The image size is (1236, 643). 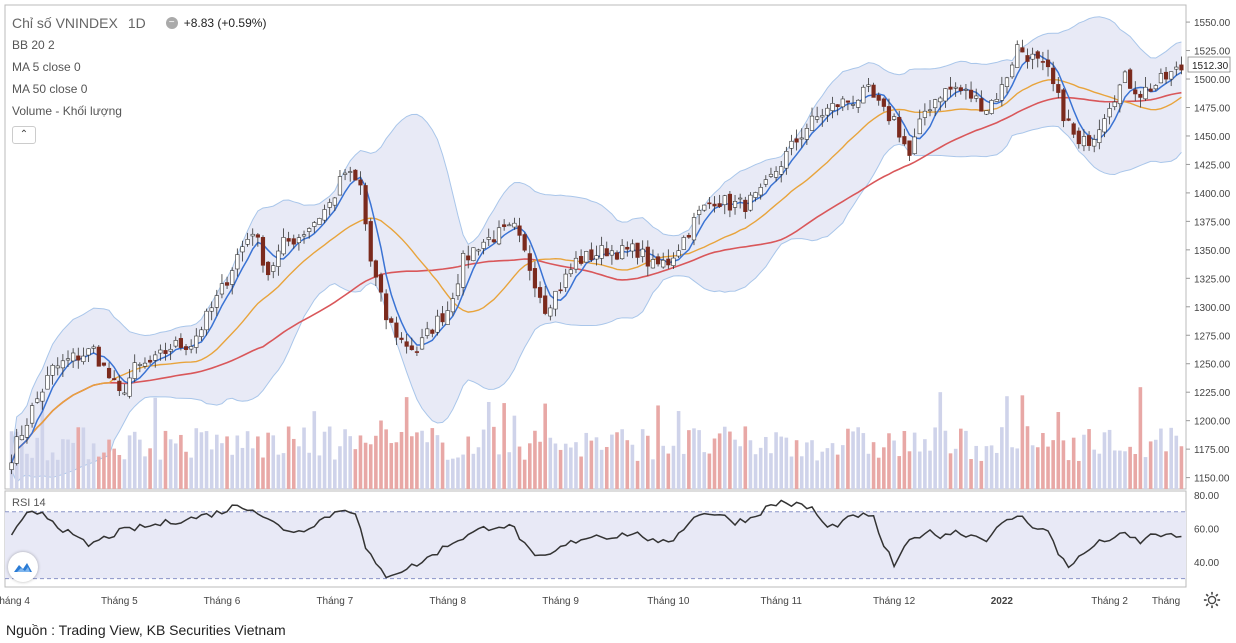 What do you see at coordinates (1212, 600) in the screenshot?
I see `gear-icon` at bounding box center [1212, 600].